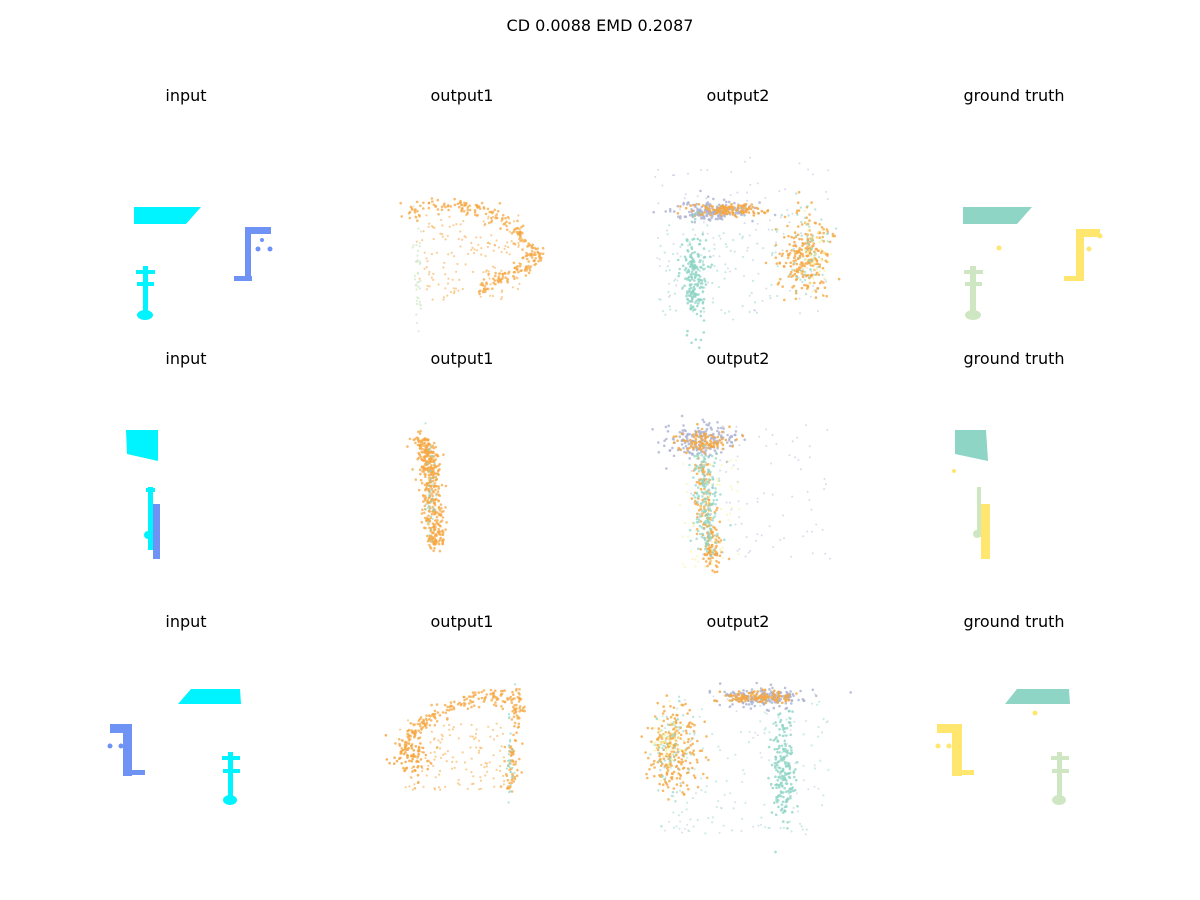 Image resolution: width=1200 pixels, height=900 pixels. Describe the element at coordinates (427, 487) in the screenshot. I see `panel-output1-row2` at that location.